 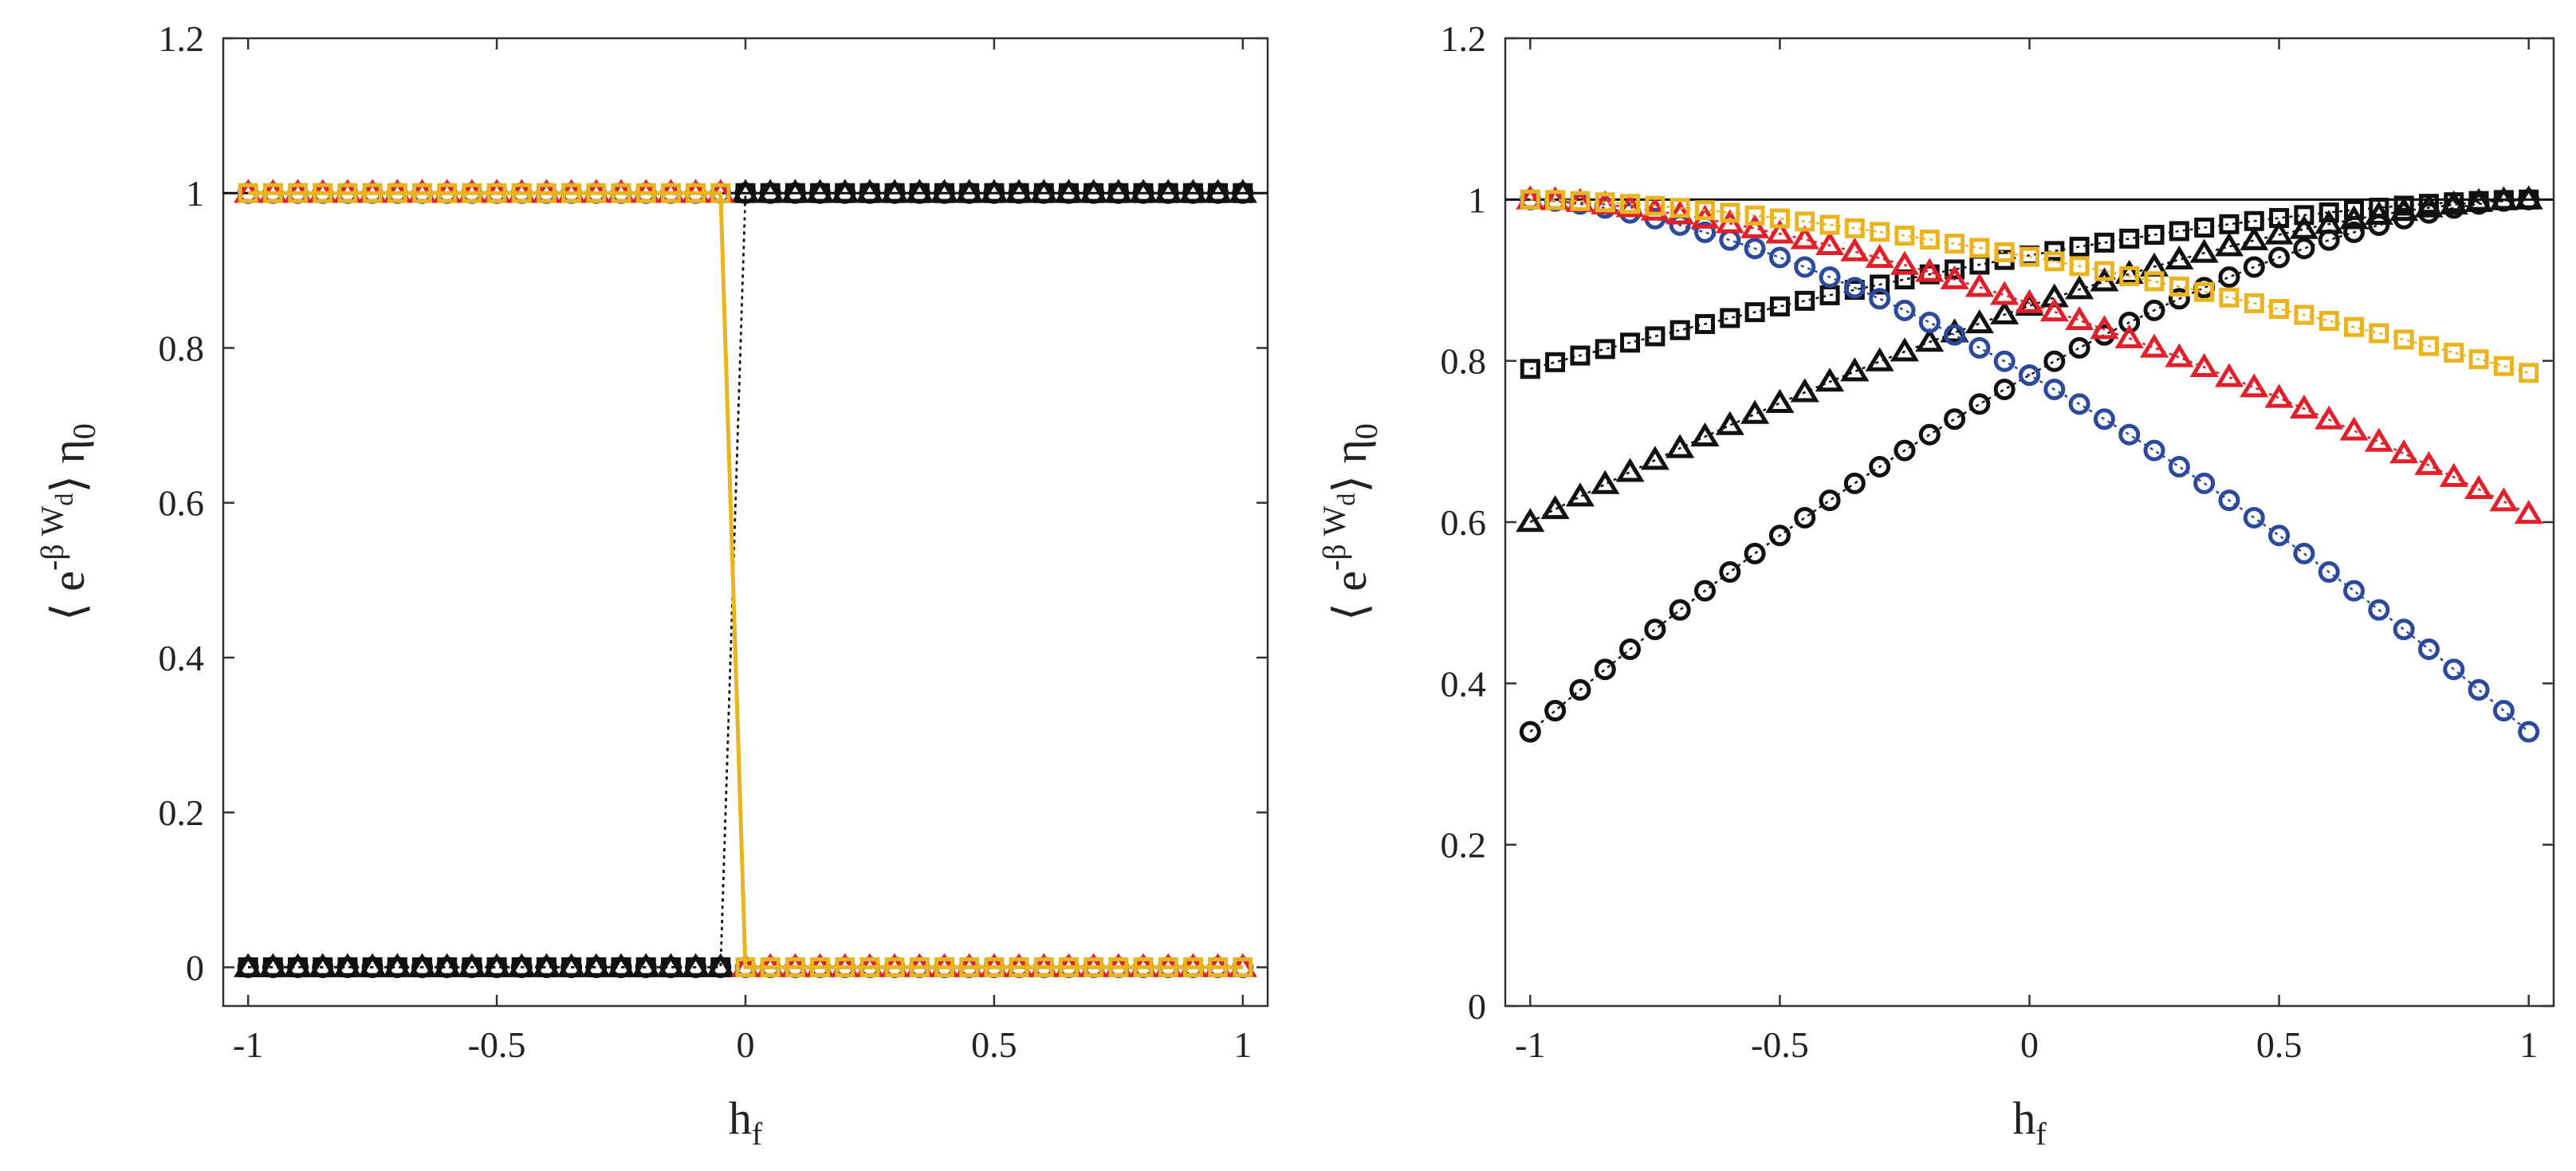 What do you see at coordinates (182, 348) in the screenshot?
I see `y-tick-label: 0.8` at bounding box center [182, 348].